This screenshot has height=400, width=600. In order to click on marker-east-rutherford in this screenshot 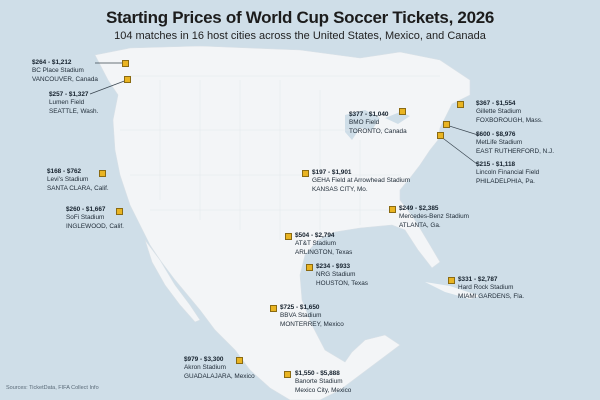, I will do `click(446, 124)`.